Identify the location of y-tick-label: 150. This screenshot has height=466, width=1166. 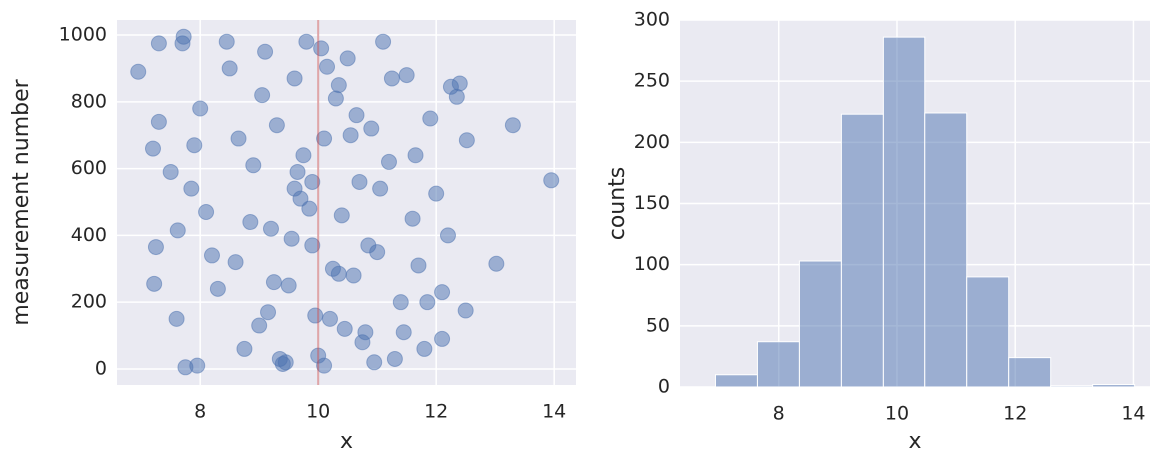
(652, 203).